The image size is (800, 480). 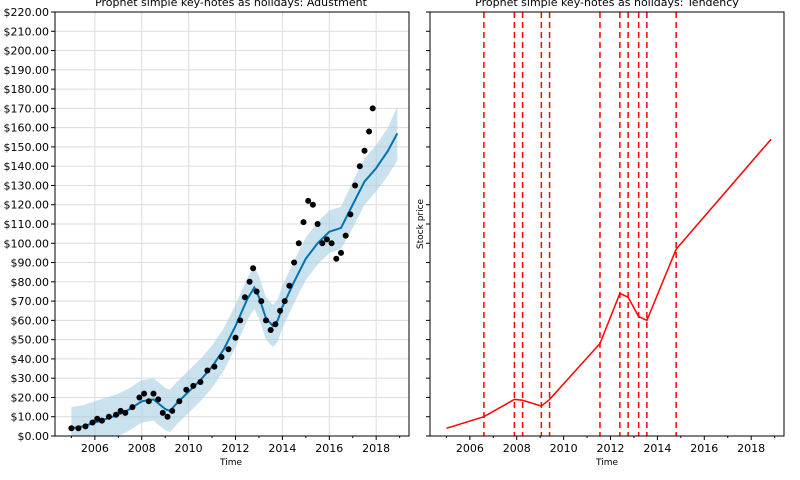 What do you see at coordinates (30, 263) in the screenshot?
I see `y-tick-label: $90.00` at bounding box center [30, 263].